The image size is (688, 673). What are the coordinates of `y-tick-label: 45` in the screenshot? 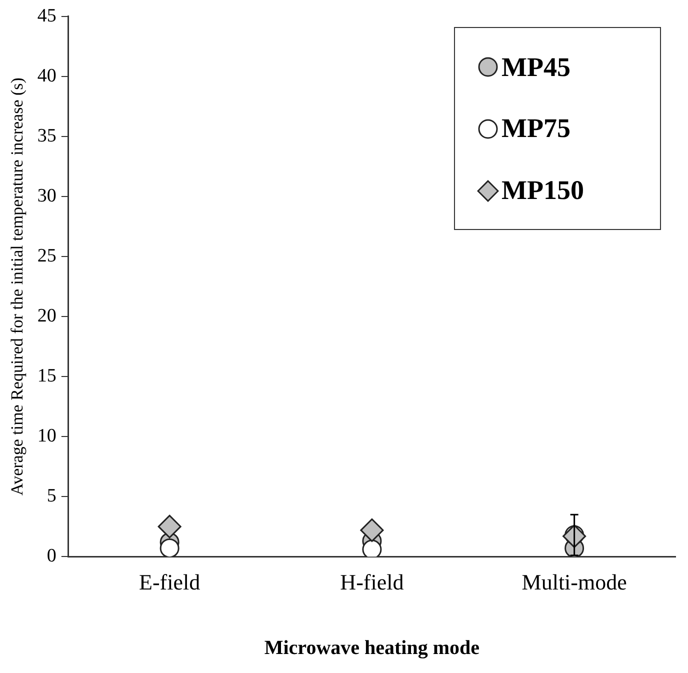 It's located at (46, 15).